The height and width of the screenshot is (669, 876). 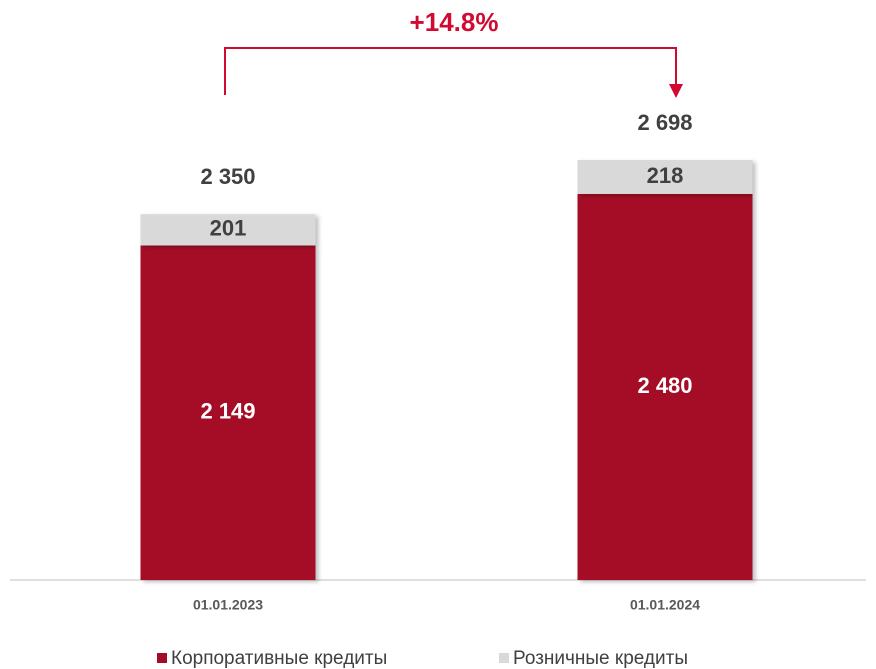 What do you see at coordinates (228, 605) in the screenshot?
I see `x-tick-label: 01.01.2023` at bounding box center [228, 605].